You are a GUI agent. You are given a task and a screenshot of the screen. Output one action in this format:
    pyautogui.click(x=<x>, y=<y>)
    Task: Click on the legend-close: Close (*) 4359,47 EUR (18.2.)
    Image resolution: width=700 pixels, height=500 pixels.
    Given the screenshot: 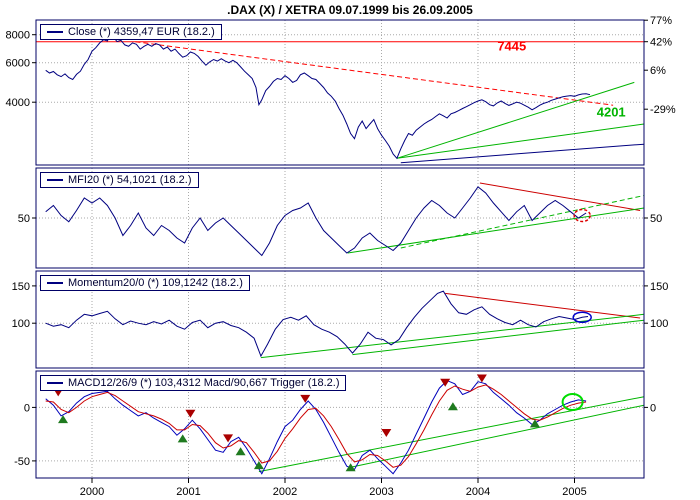 What is the action you would take?
    pyautogui.click(x=131, y=32)
    